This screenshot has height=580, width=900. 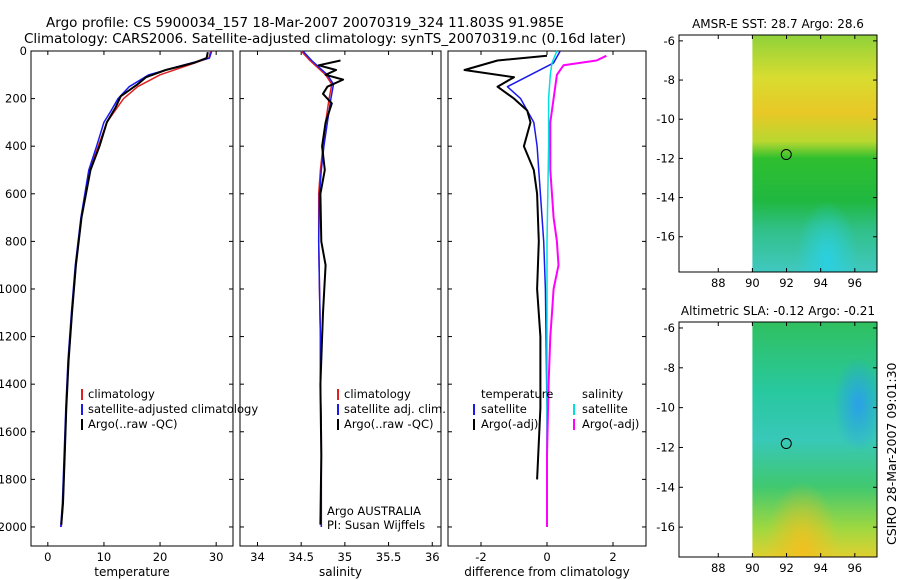 What do you see at coordinates (718, 283) in the screenshot?
I see `sst-map-xtick-label: 88` at bounding box center [718, 283].